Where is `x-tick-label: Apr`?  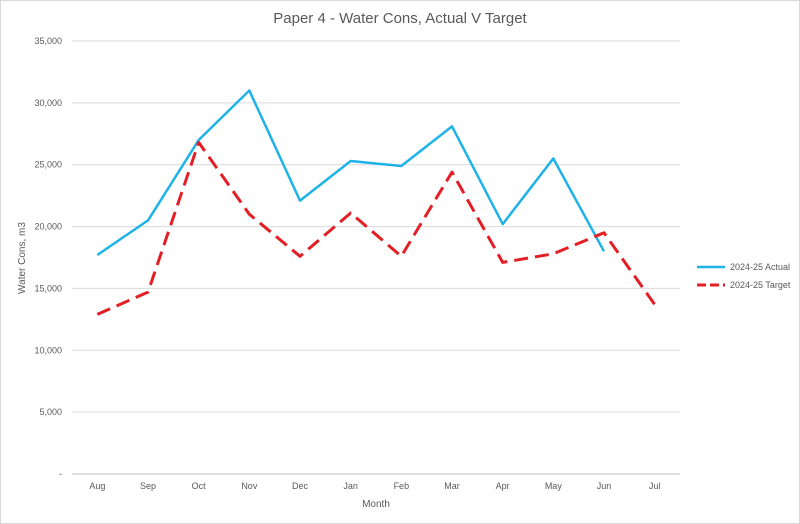
x-tick-label: Apr is located at coordinates (503, 486).